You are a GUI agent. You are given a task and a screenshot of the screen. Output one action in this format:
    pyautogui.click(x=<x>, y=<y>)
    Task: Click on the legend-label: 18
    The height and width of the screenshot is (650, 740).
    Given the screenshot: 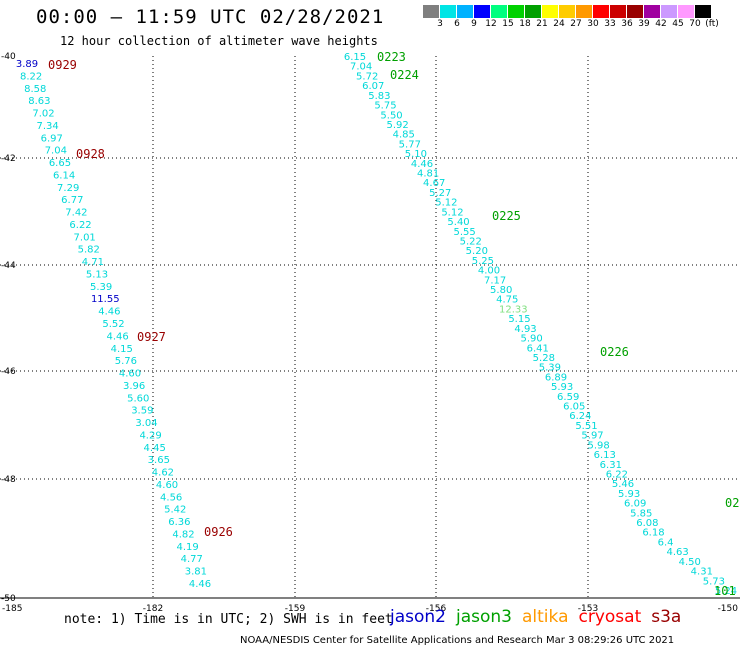 What is the action you would take?
    pyautogui.click(x=525, y=24)
    